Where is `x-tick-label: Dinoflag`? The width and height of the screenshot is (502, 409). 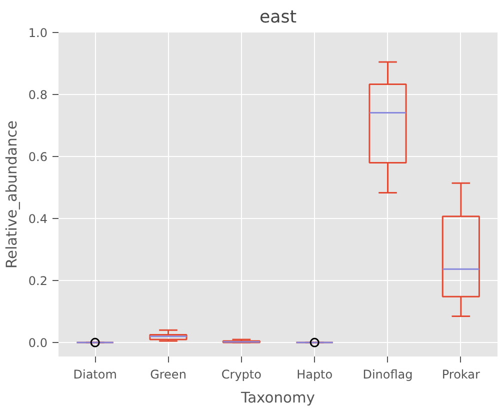
x-tick-label: Dinoflag is located at coordinates (387, 375).